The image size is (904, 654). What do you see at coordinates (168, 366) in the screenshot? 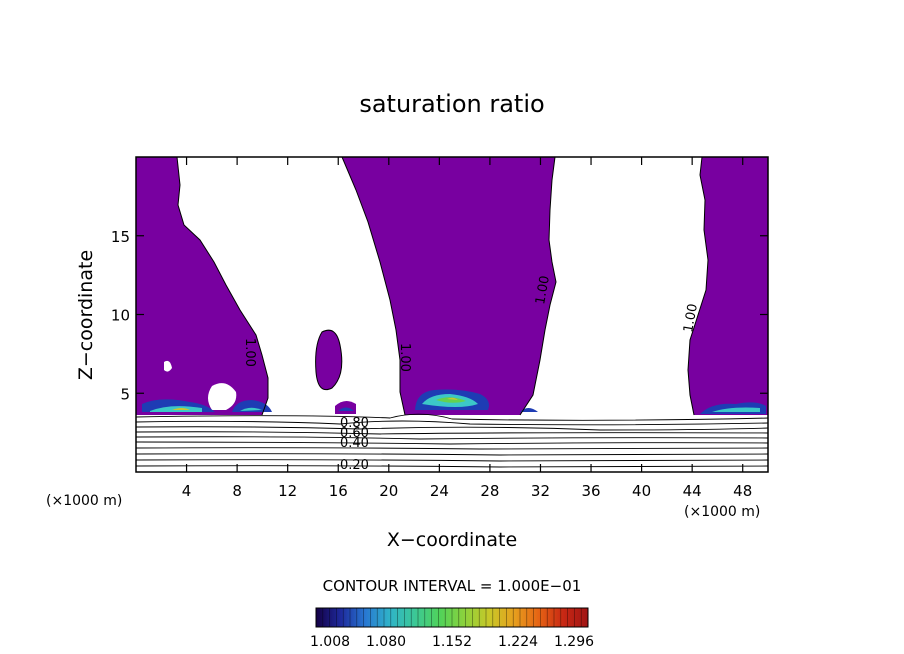
I see `clear-hole-small` at bounding box center [168, 366].